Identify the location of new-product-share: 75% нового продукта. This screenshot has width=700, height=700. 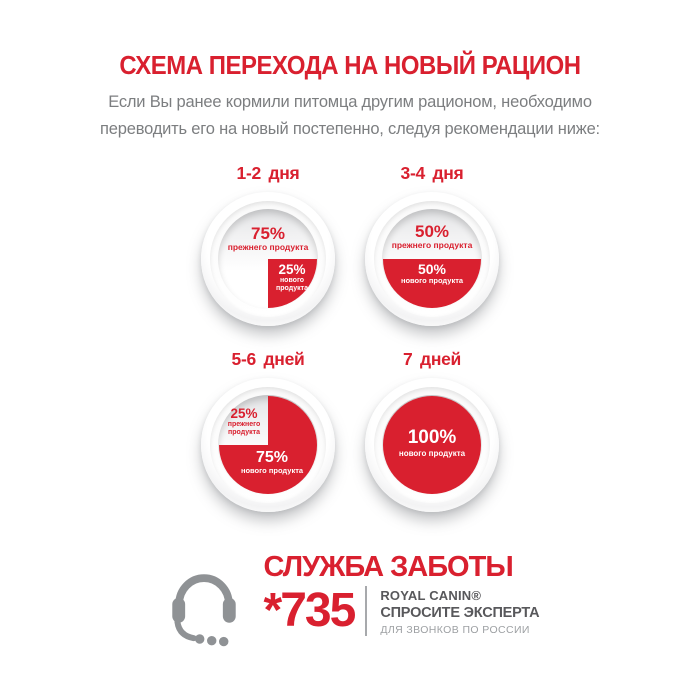
(272, 462).